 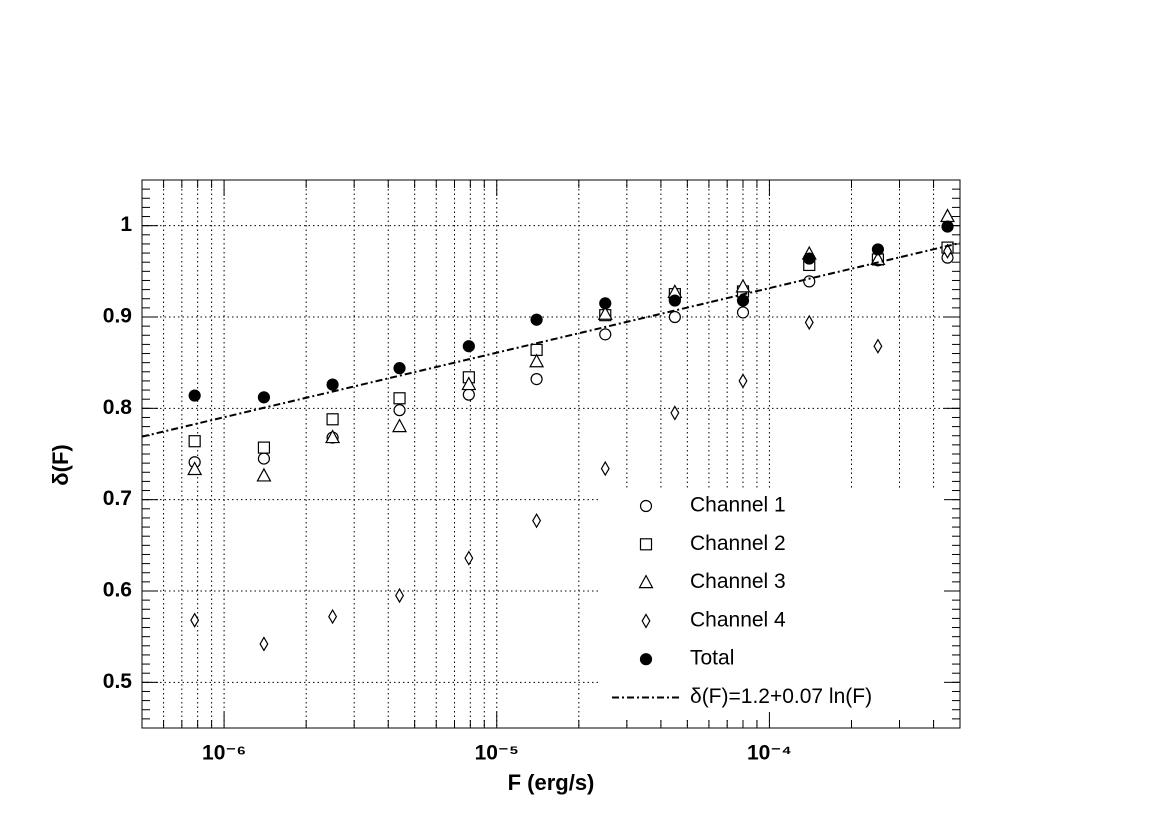 I want to click on legend-label: Channel 1, so click(x=738, y=505).